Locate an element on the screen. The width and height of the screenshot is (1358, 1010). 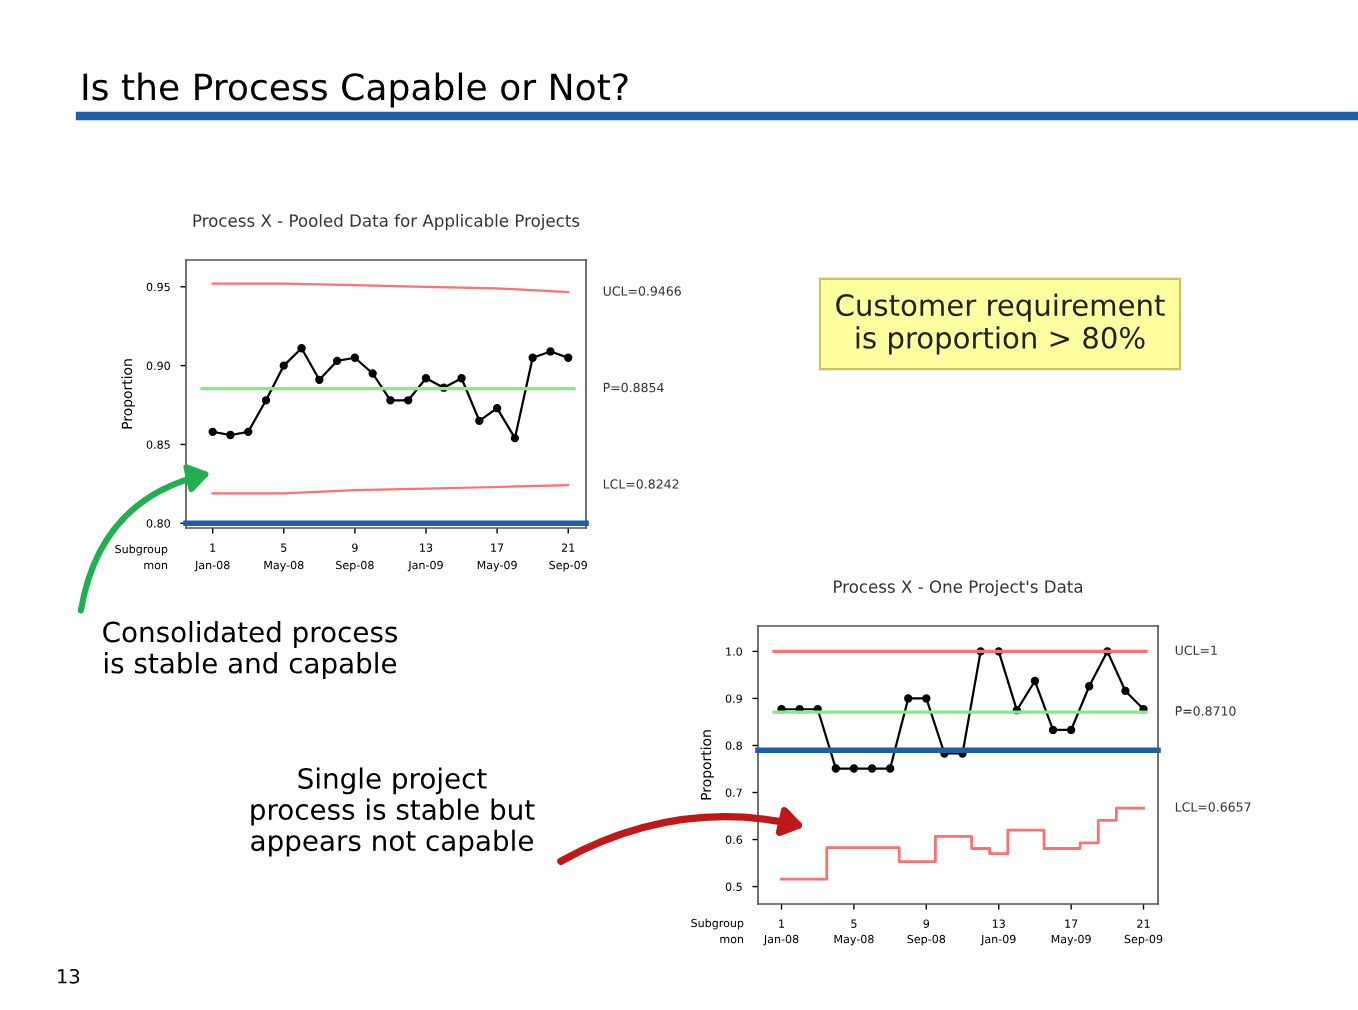
text: 13 is located at coordinates (69, 976).